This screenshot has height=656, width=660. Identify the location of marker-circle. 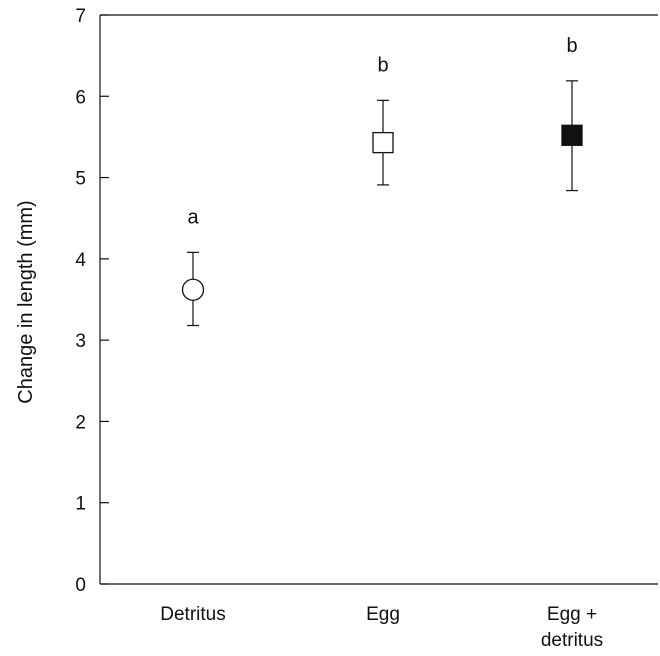
(193, 289).